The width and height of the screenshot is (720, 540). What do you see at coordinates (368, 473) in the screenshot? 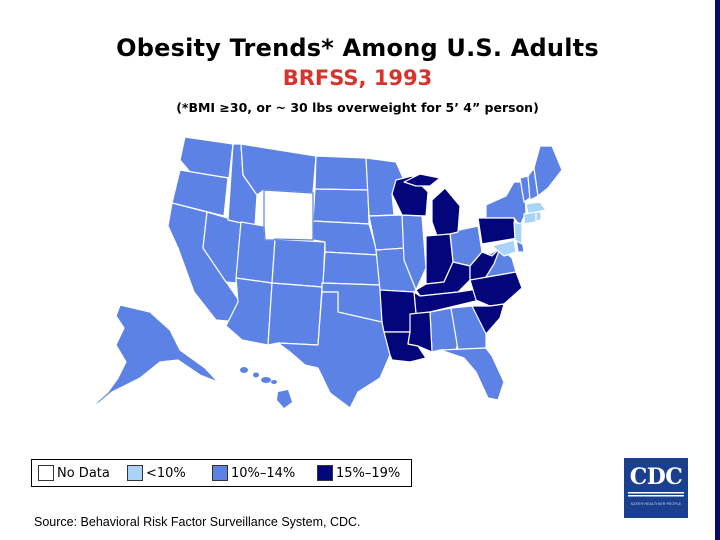
I see `legend-label: 15%–19%` at bounding box center [368, 473].